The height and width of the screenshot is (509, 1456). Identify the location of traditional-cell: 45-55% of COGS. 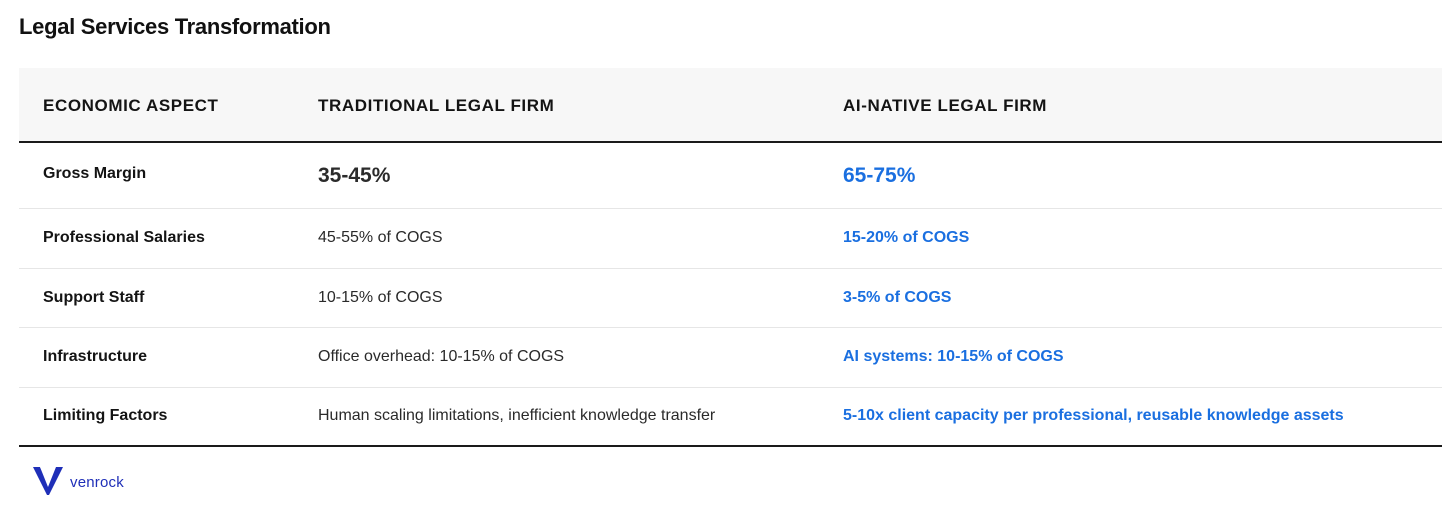
(380, 238).